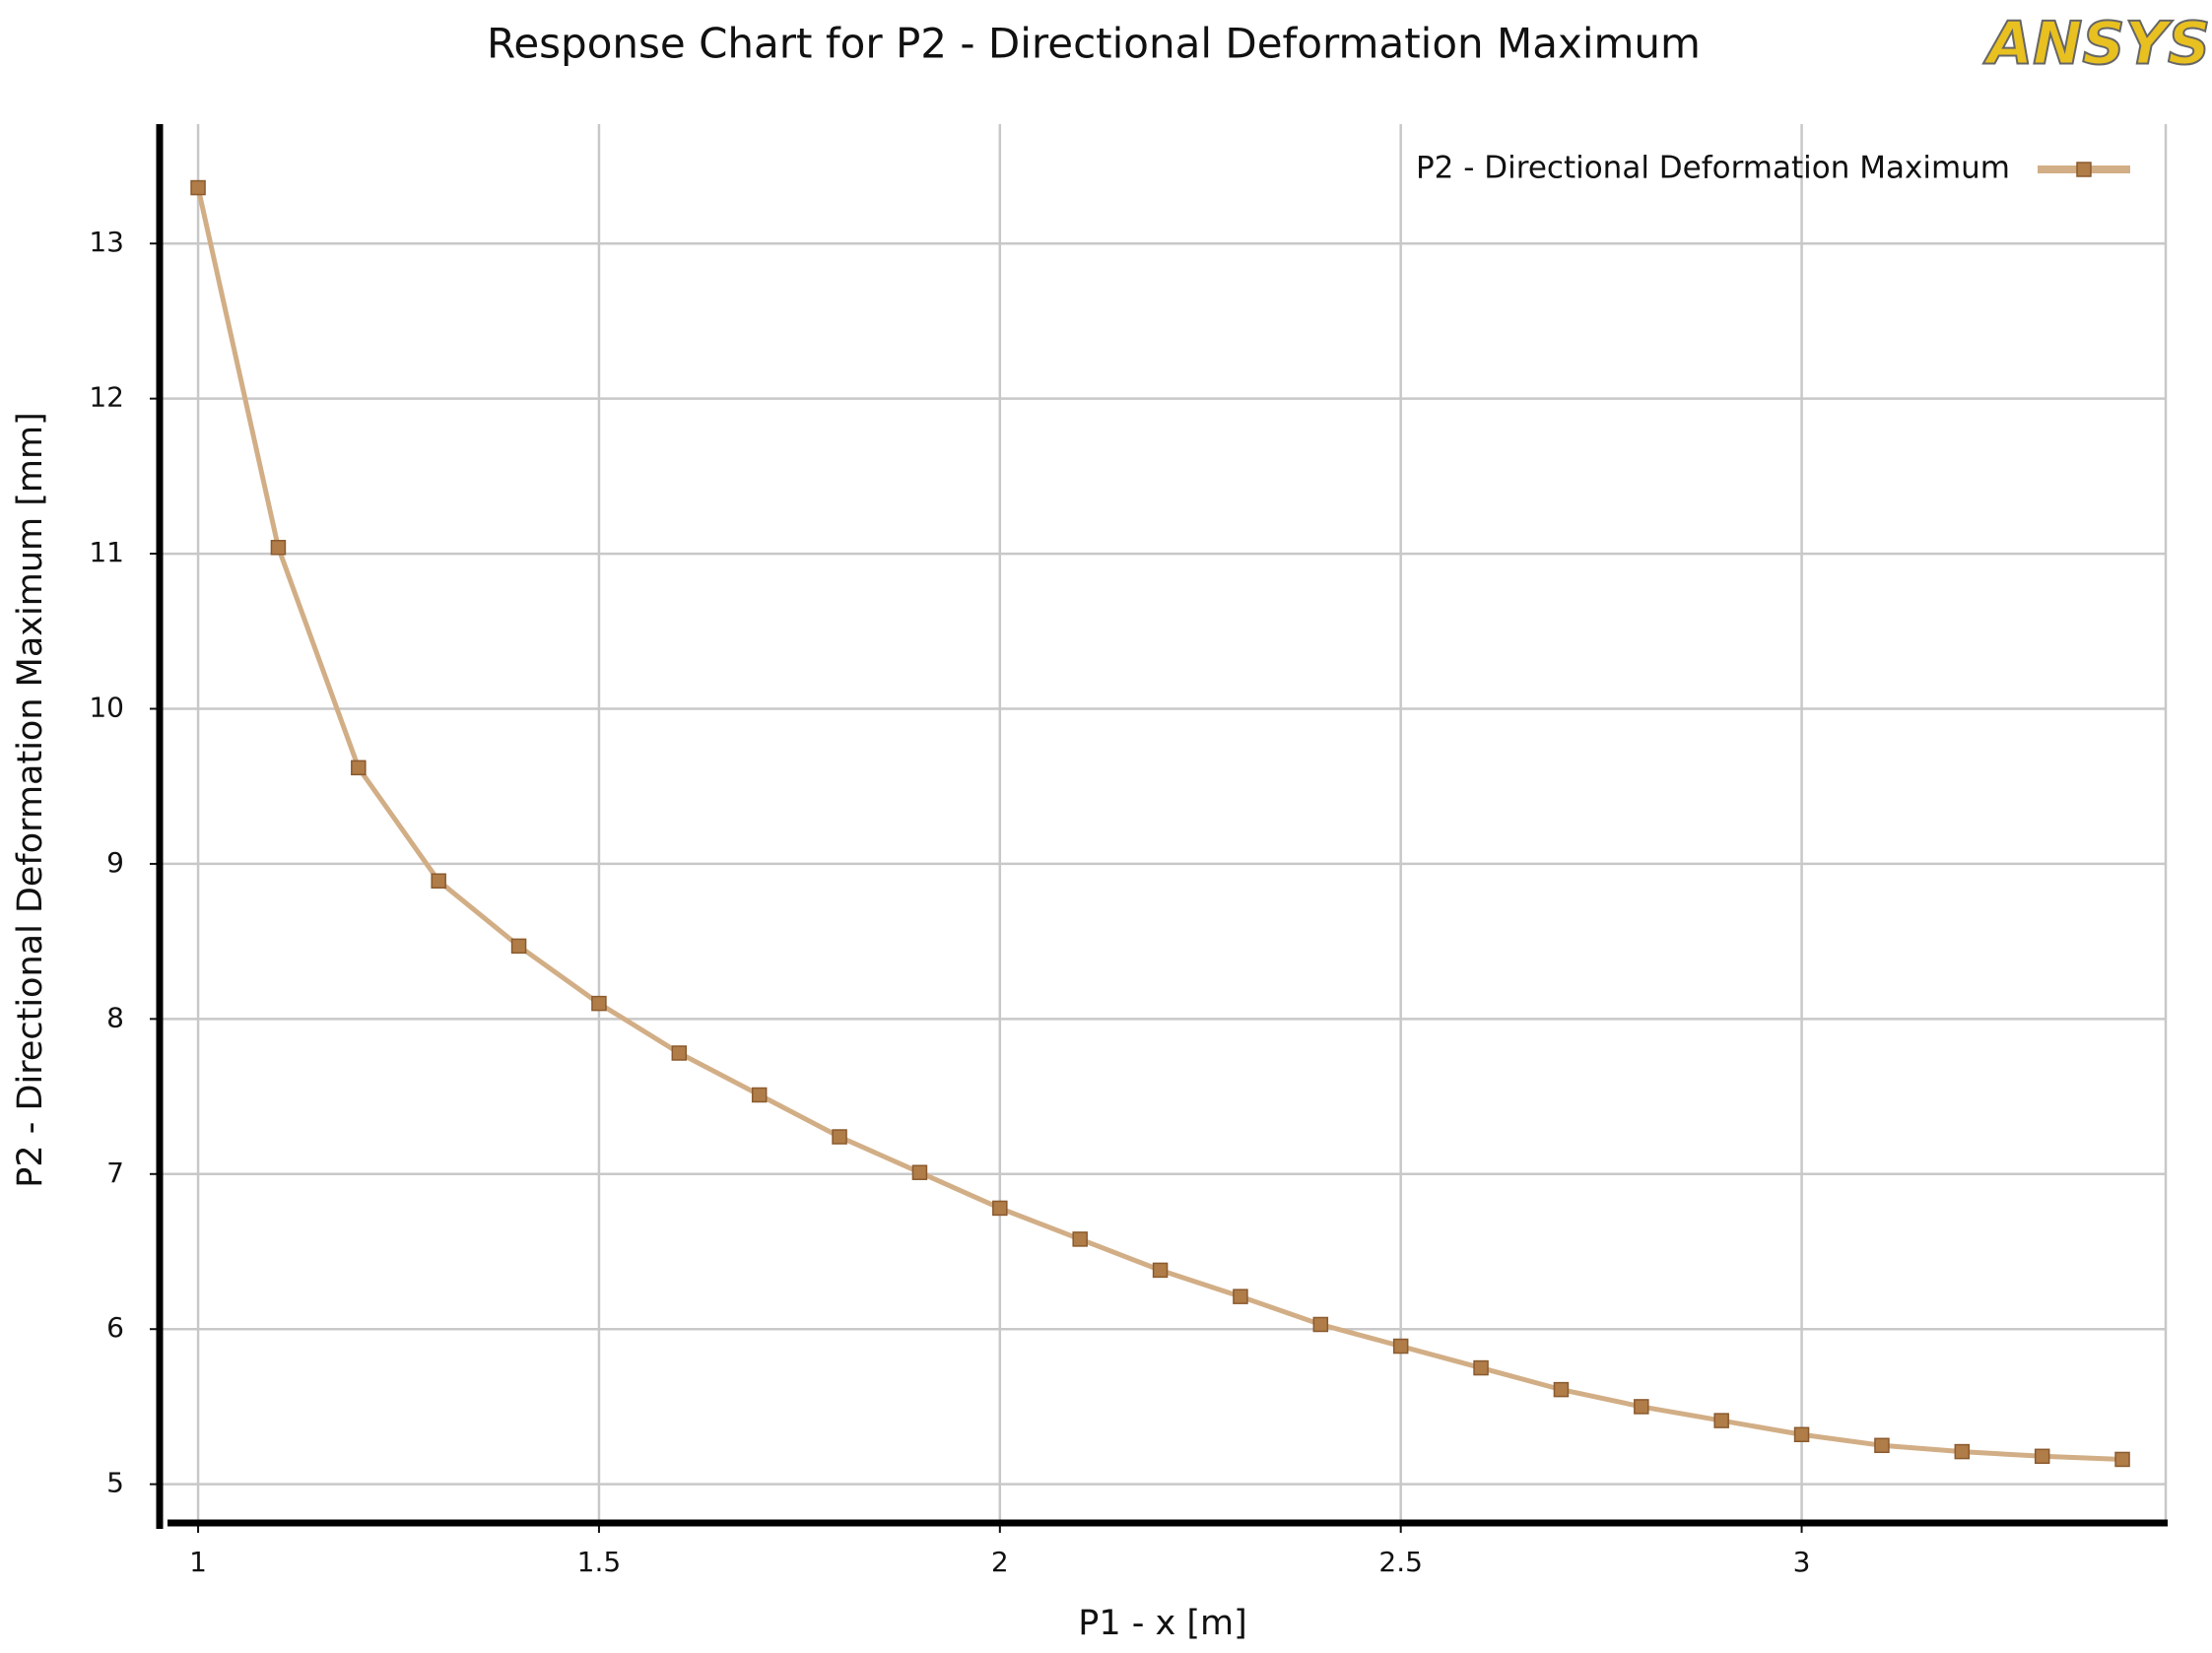  What do you see at coordinates (115, 1173) in the screenshot?
I see `y-tick-label: 7` at bounding box center [115, 1173].